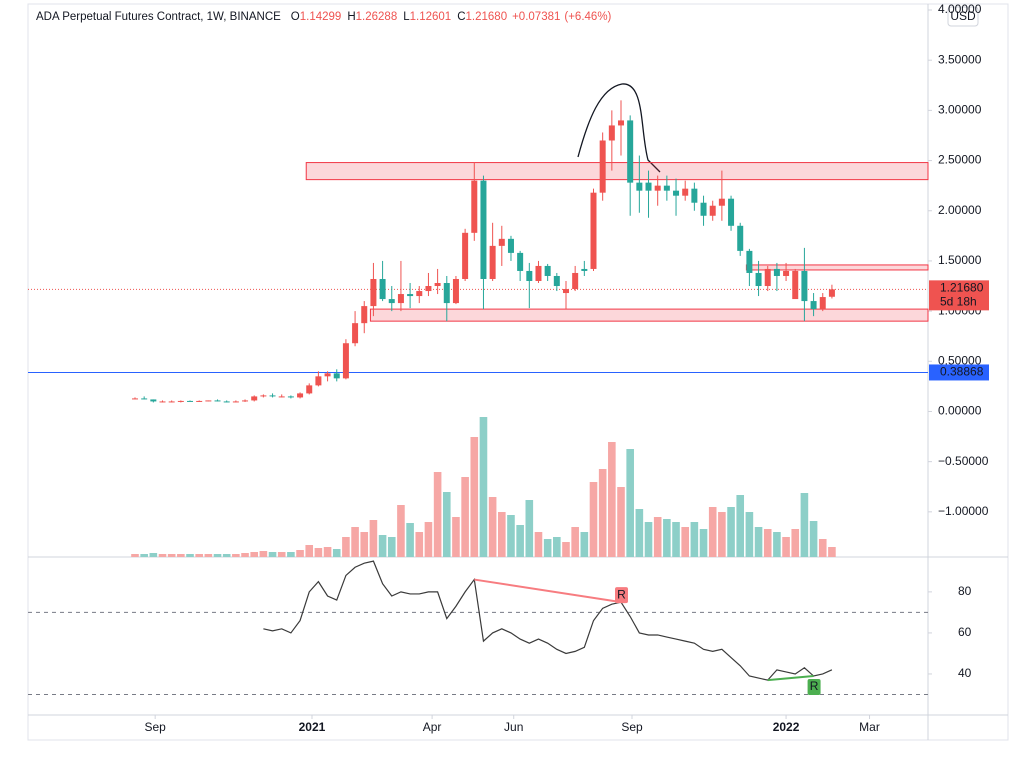 The height and width of the screenshot is (758, 1034). I want to click on header-item: C, so click(461, 17).